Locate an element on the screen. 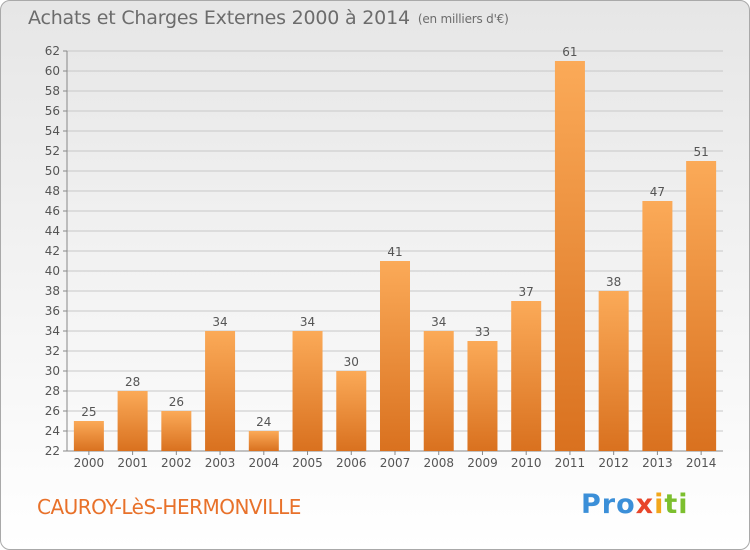 This screenshot has height=550, width=750. bar-2003 is located at coordinates (220, 391).